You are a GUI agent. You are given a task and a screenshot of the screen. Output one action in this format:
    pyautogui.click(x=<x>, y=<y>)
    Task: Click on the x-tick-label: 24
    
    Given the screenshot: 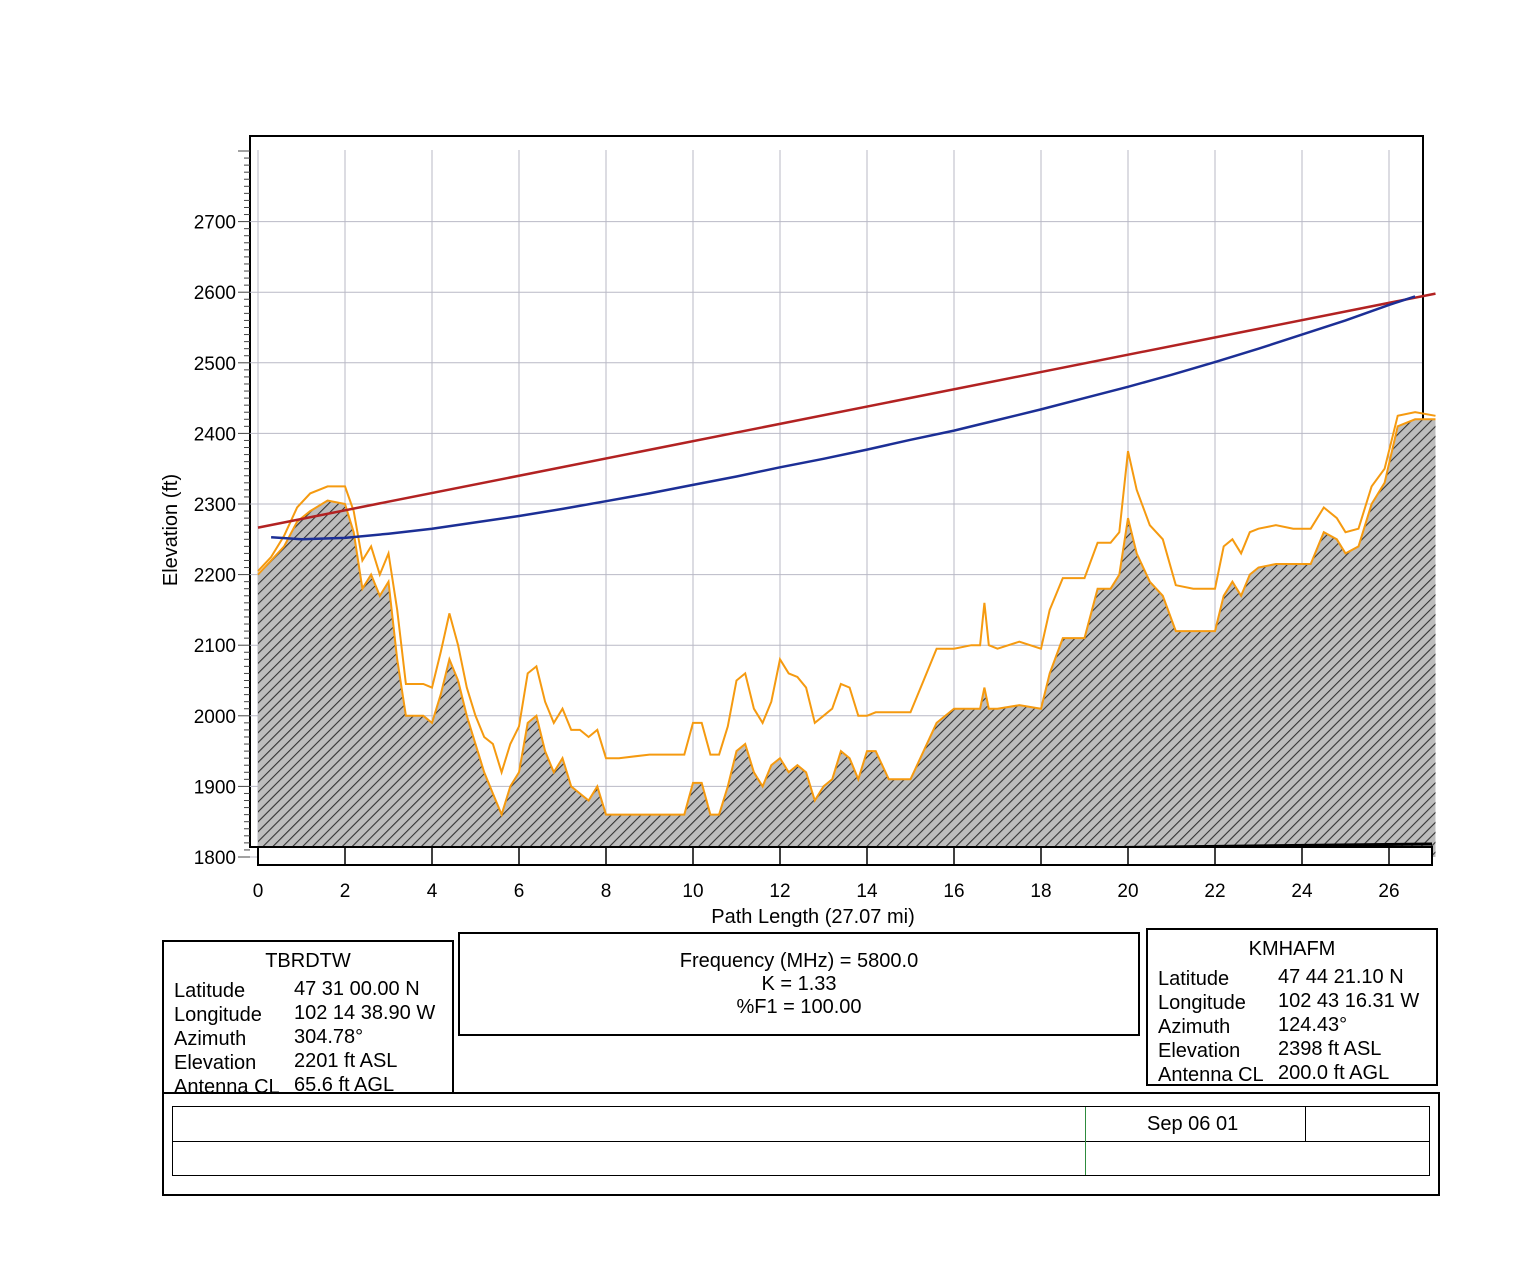 What is the action you would take?
    pyautogui.click(x=1302, y=891)
    